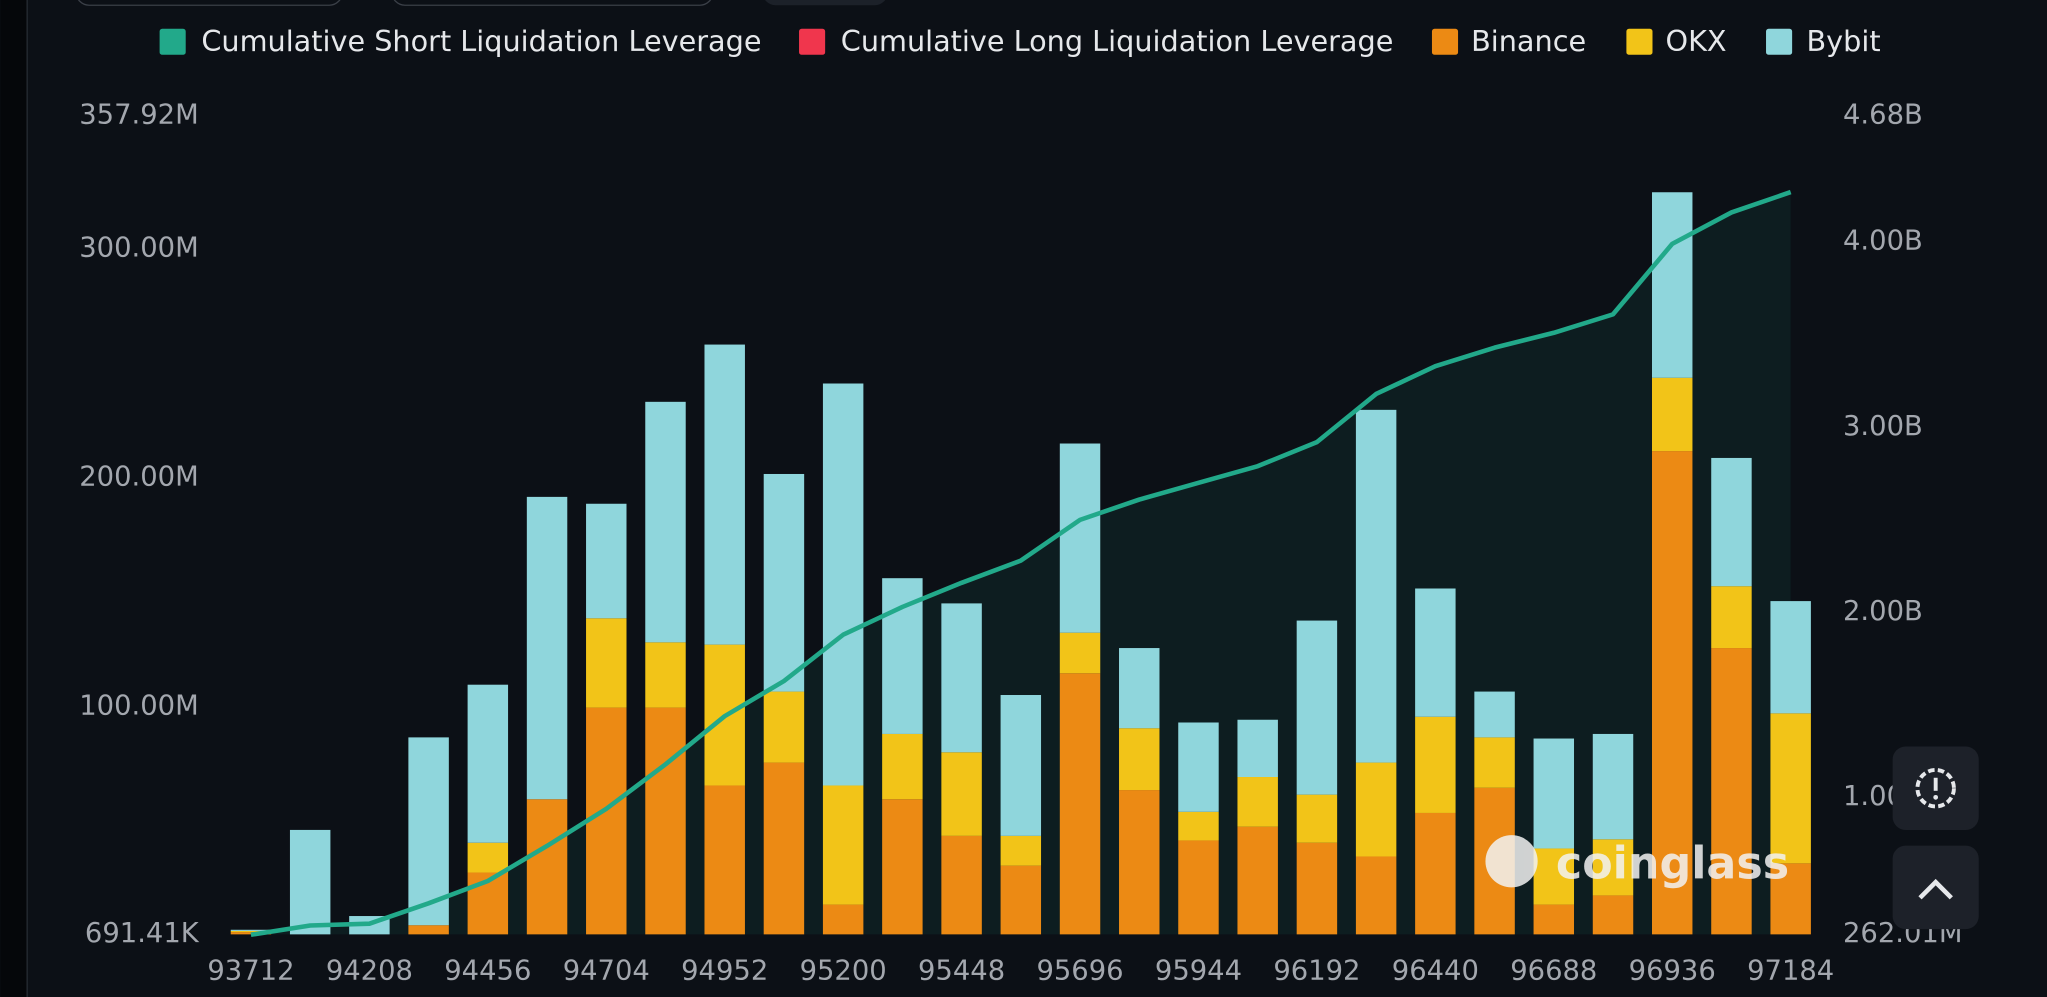 The image size is (2047, 997). What do you see at coordinates (1553, 971) in the screenshot?
I see `x-tick-label: 96688` at bounding box center [1553, 971].